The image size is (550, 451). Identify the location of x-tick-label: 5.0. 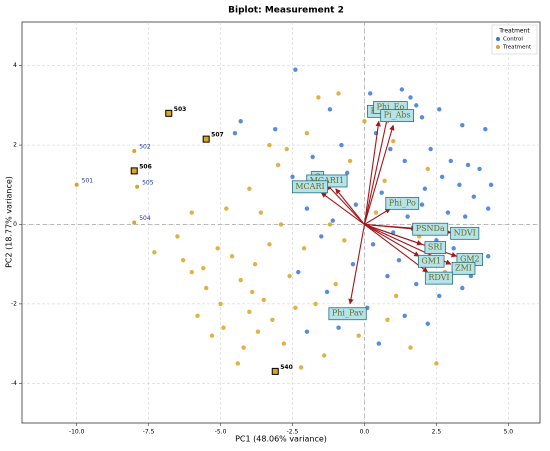
(509, 432).